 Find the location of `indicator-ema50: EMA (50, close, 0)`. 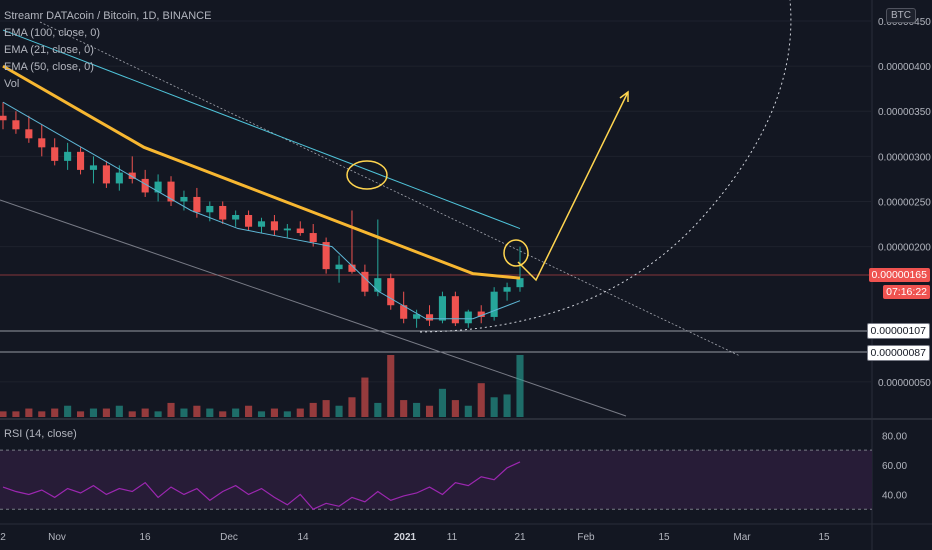

indicator-ema50: EMA (50, close, 0) is located at coordinates (49, 67).